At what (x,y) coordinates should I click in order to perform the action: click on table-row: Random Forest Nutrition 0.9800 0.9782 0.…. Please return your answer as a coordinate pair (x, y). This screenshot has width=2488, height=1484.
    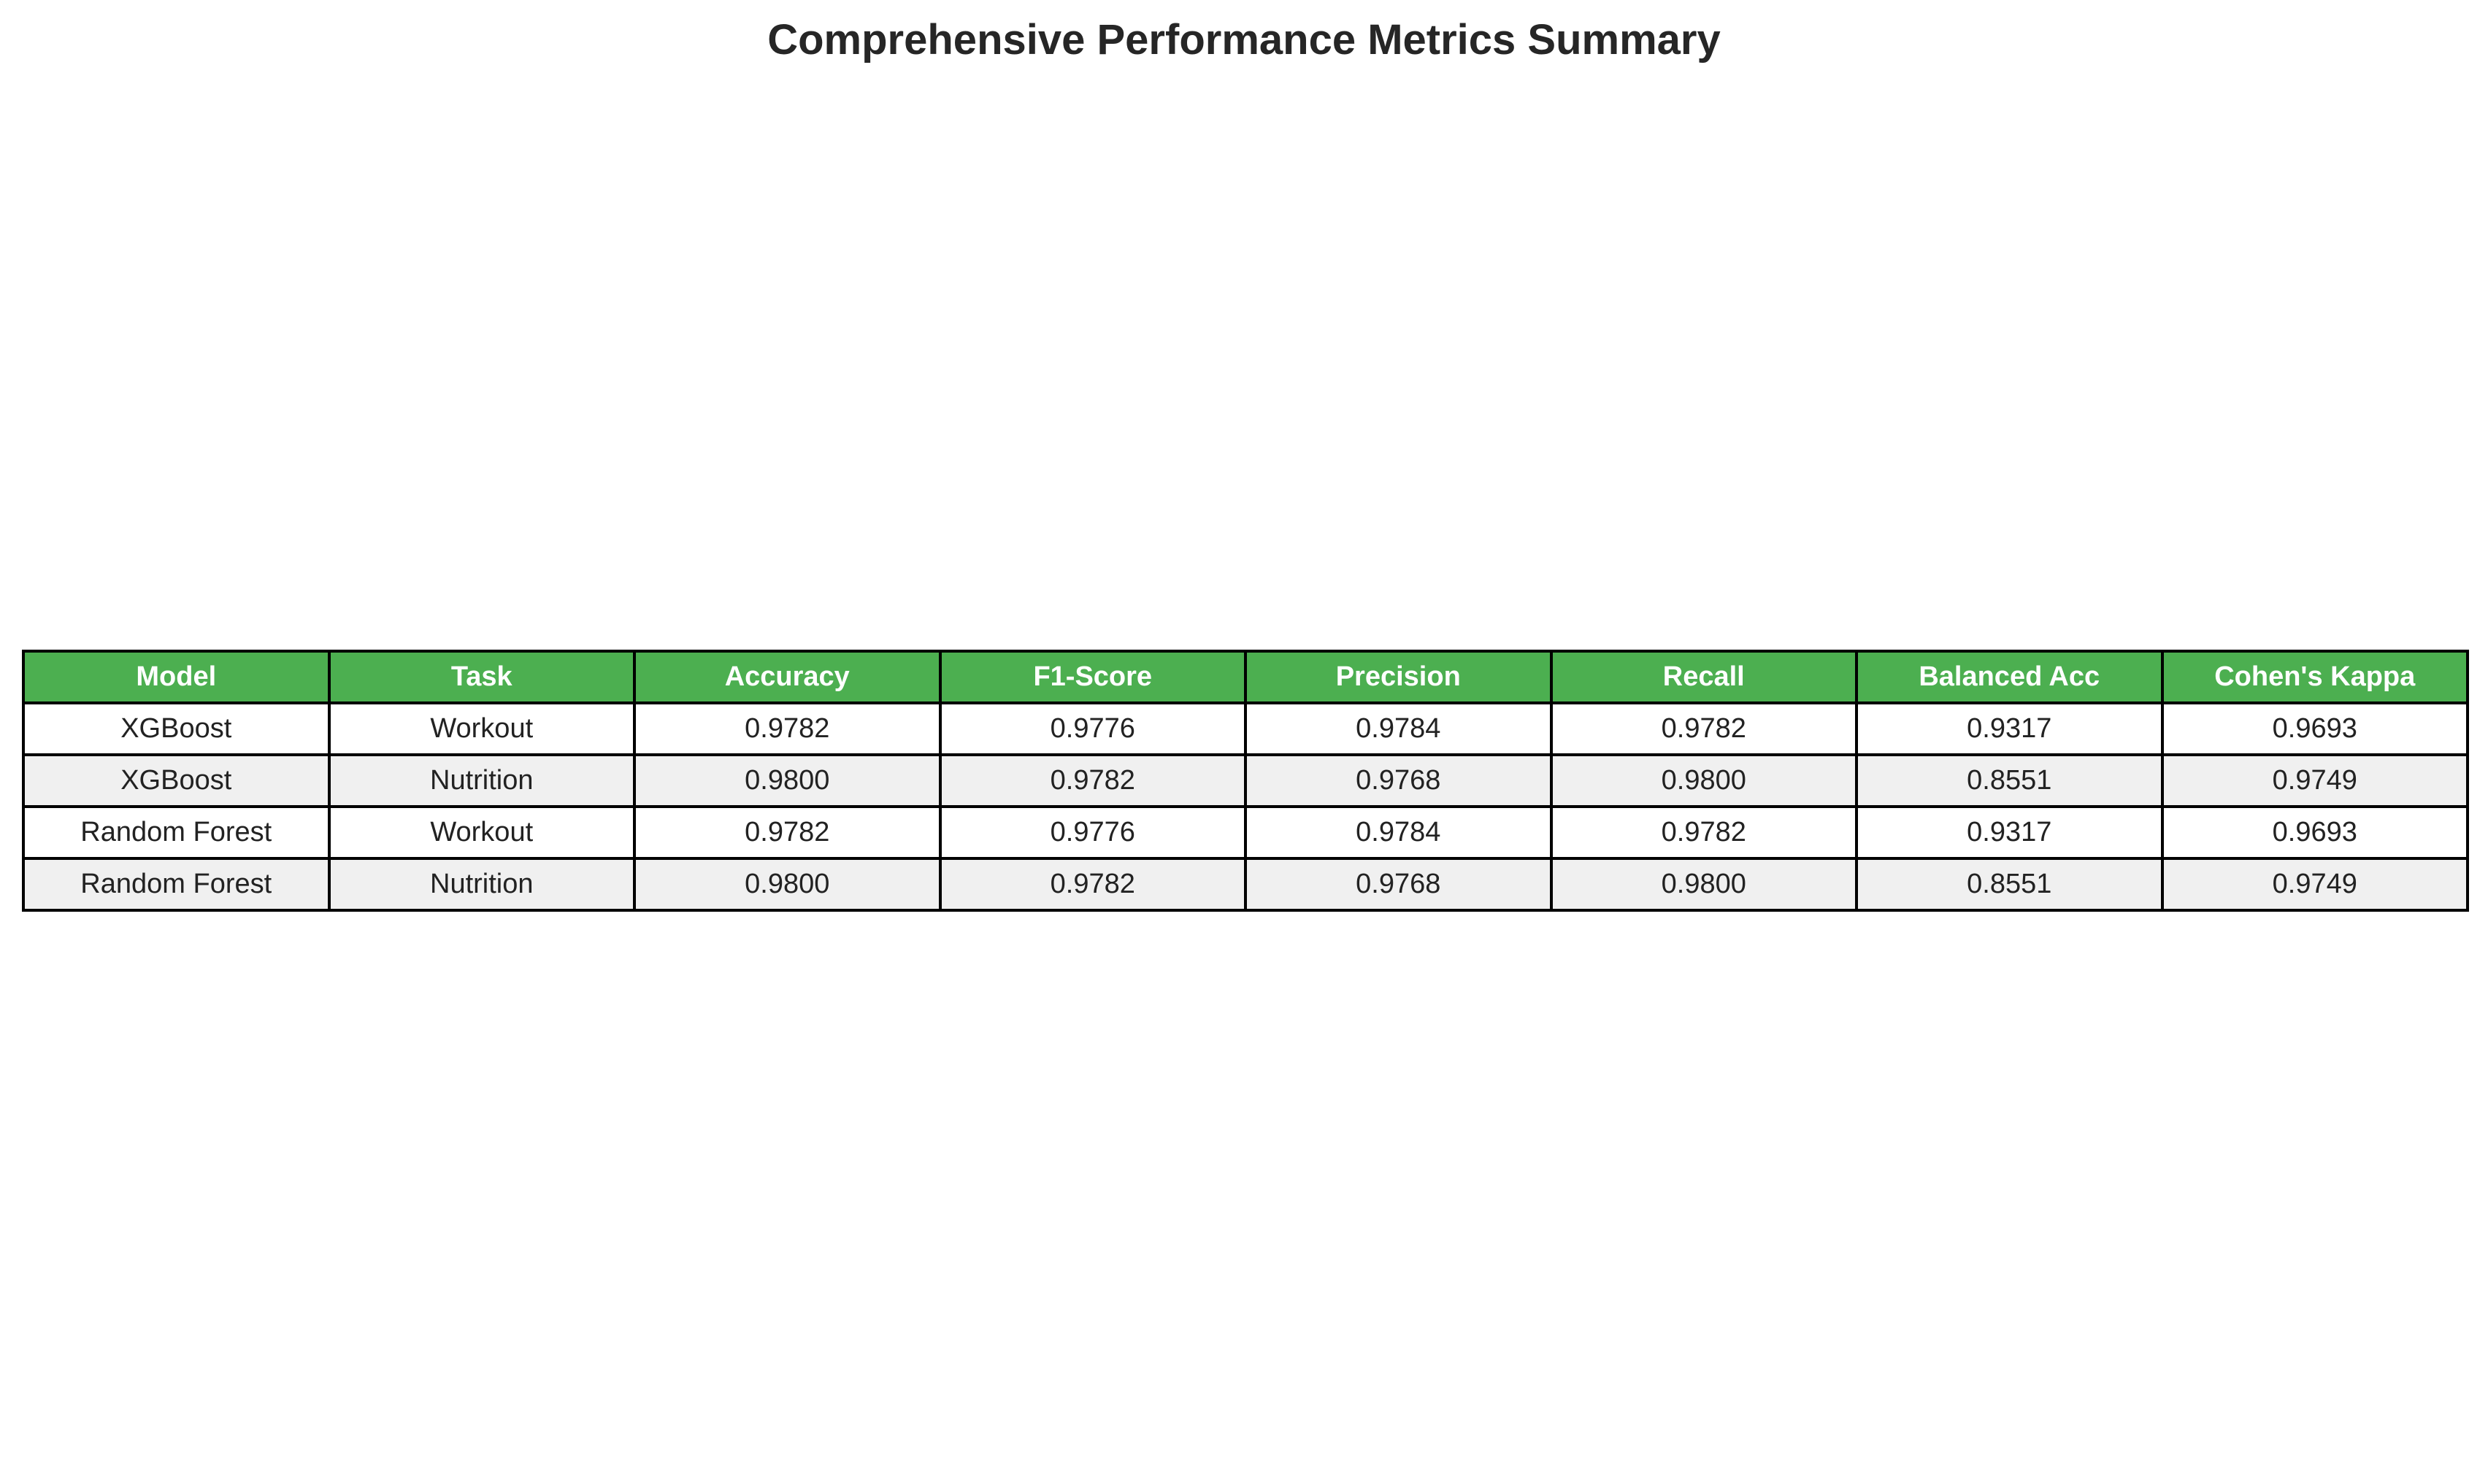
    Looking at the image, I should click on (1246, 884).